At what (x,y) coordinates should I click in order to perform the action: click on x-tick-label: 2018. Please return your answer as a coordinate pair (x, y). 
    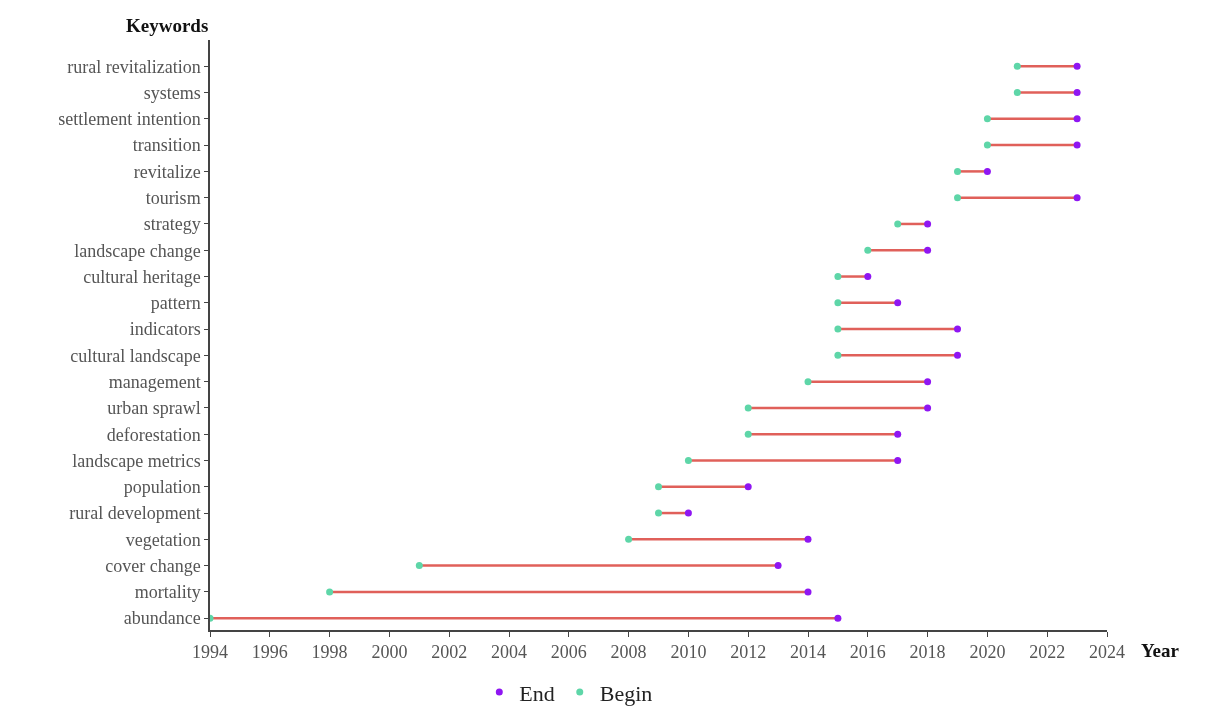
    Looking at the image, I should click on (927, 652).